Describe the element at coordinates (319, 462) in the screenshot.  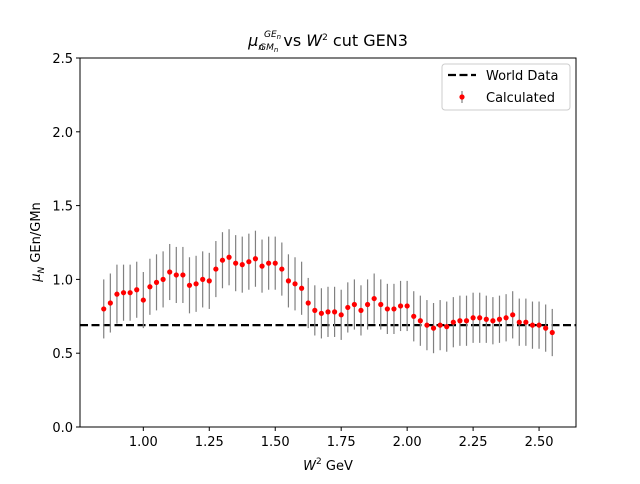
I see `x-label-sup: 2` at that location.